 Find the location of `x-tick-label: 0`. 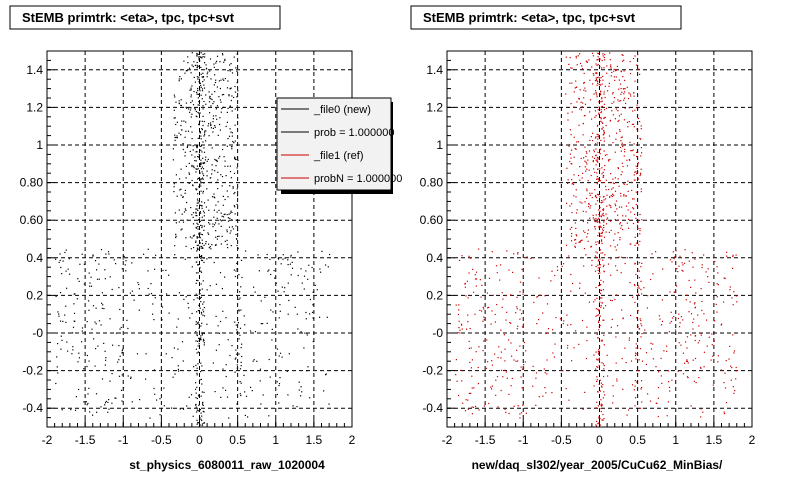

x-tick-label: 0 is located at coordinates (199, 440).